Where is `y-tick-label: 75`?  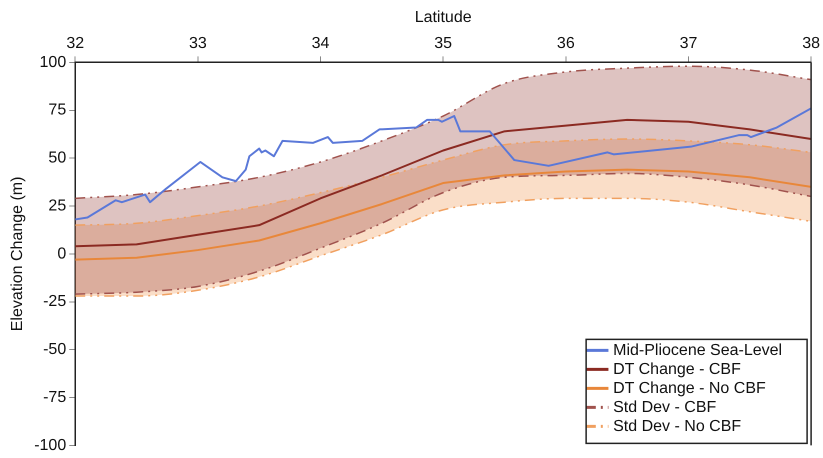 y-tick-label: 75 is located at coordinates (57, 110).